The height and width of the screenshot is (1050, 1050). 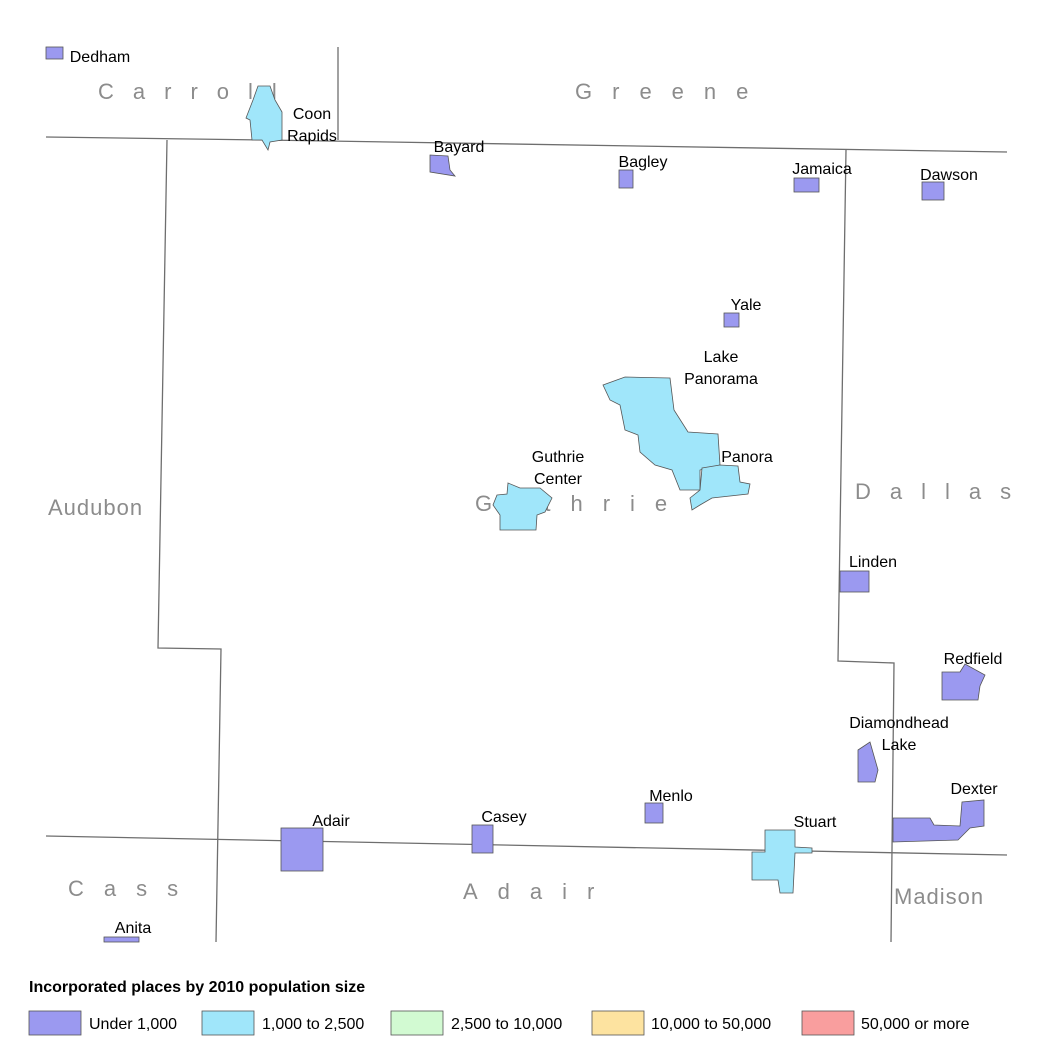 What do you see at coordinates (915, 1024) in the screenshot?
I see `legend-label: 50,000 or more` at bounding box center [915, 1024].